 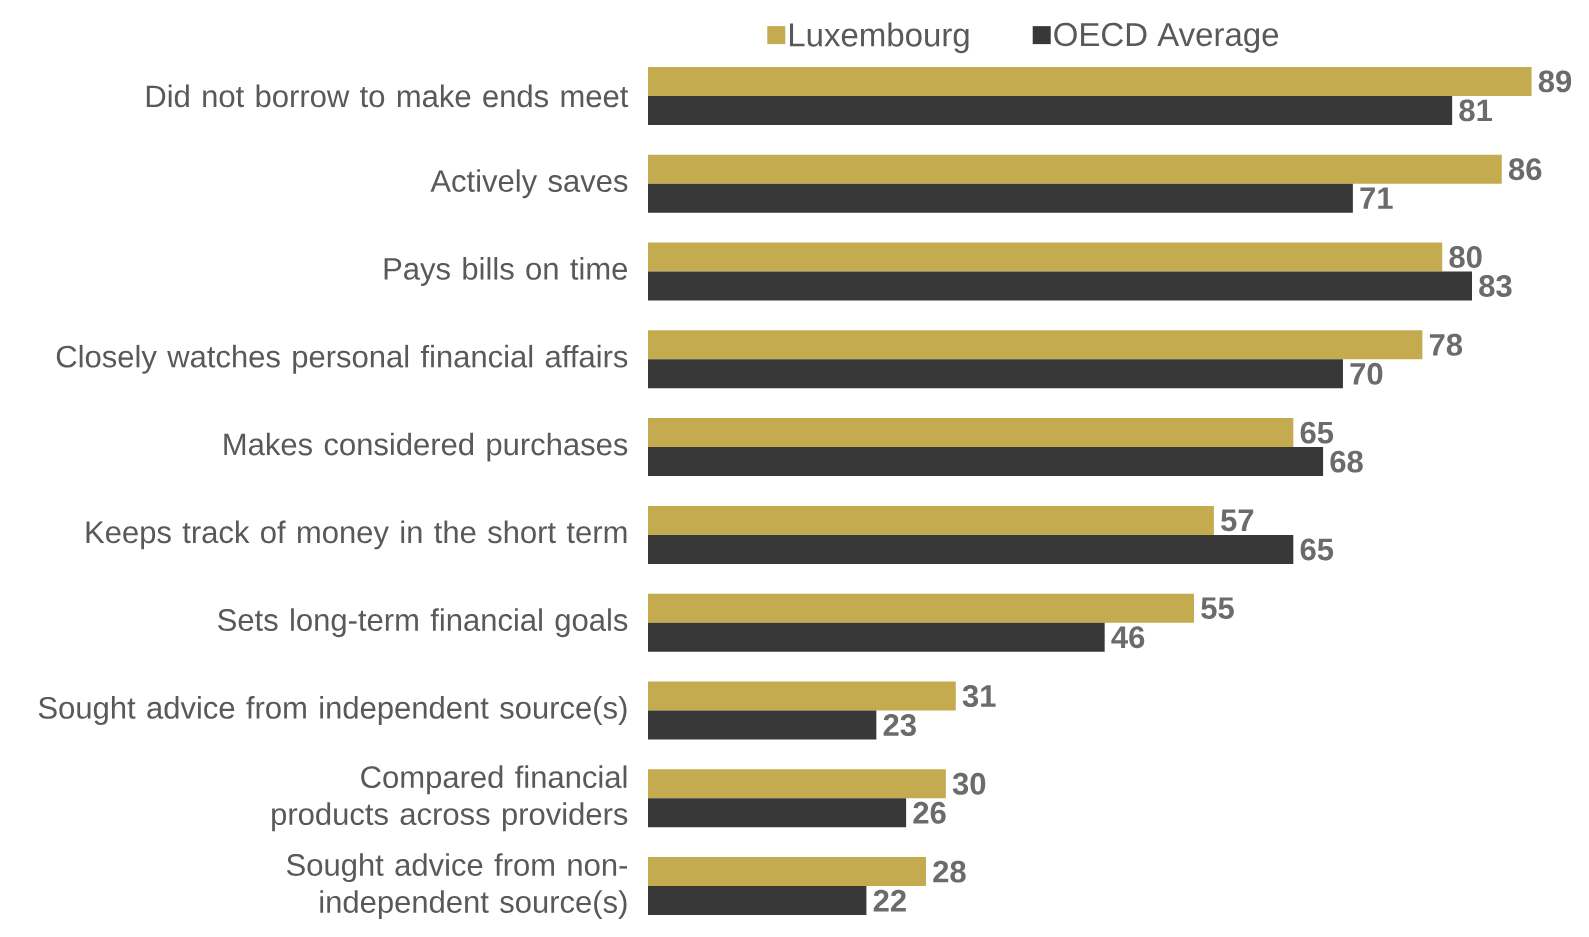 What do you see at coordinates (1128, 637) in the screenshot?
I see `data-label: 46` at bounding box center [1128, 637].